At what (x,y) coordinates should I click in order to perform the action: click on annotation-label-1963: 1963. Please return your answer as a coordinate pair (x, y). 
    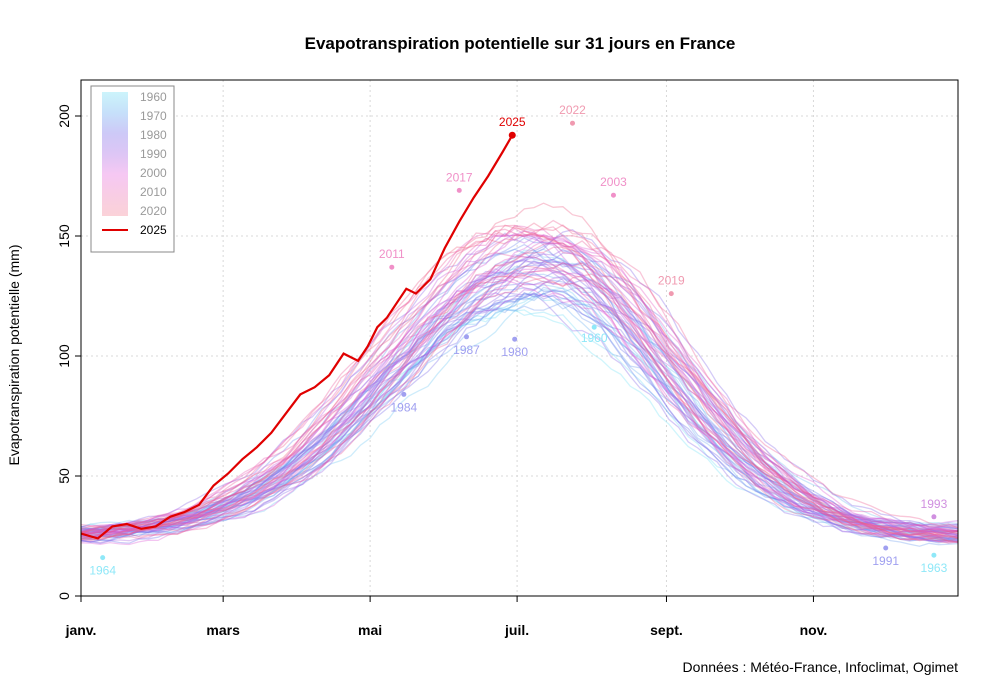
    Looking at the image, I should click on (934, 568).